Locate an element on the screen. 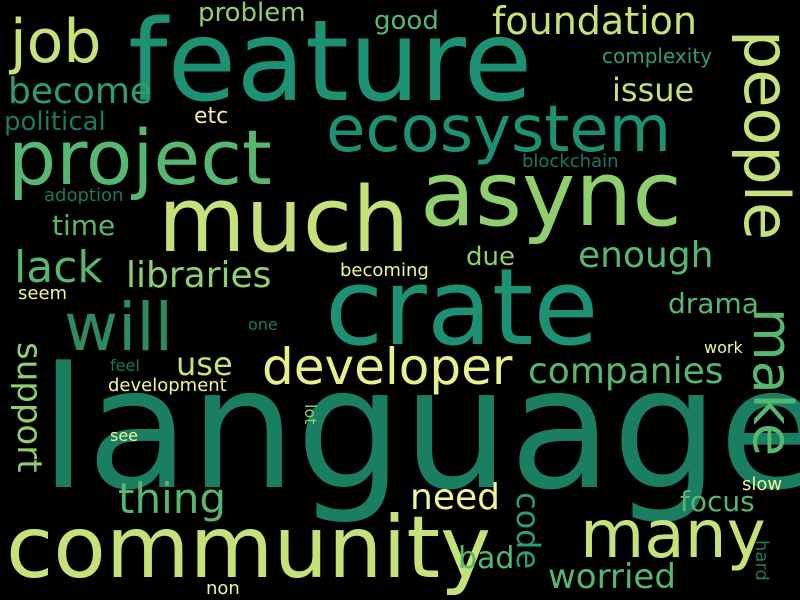 The image size is (800, 600). word-focus: focus is located at coordinates (717, 501).